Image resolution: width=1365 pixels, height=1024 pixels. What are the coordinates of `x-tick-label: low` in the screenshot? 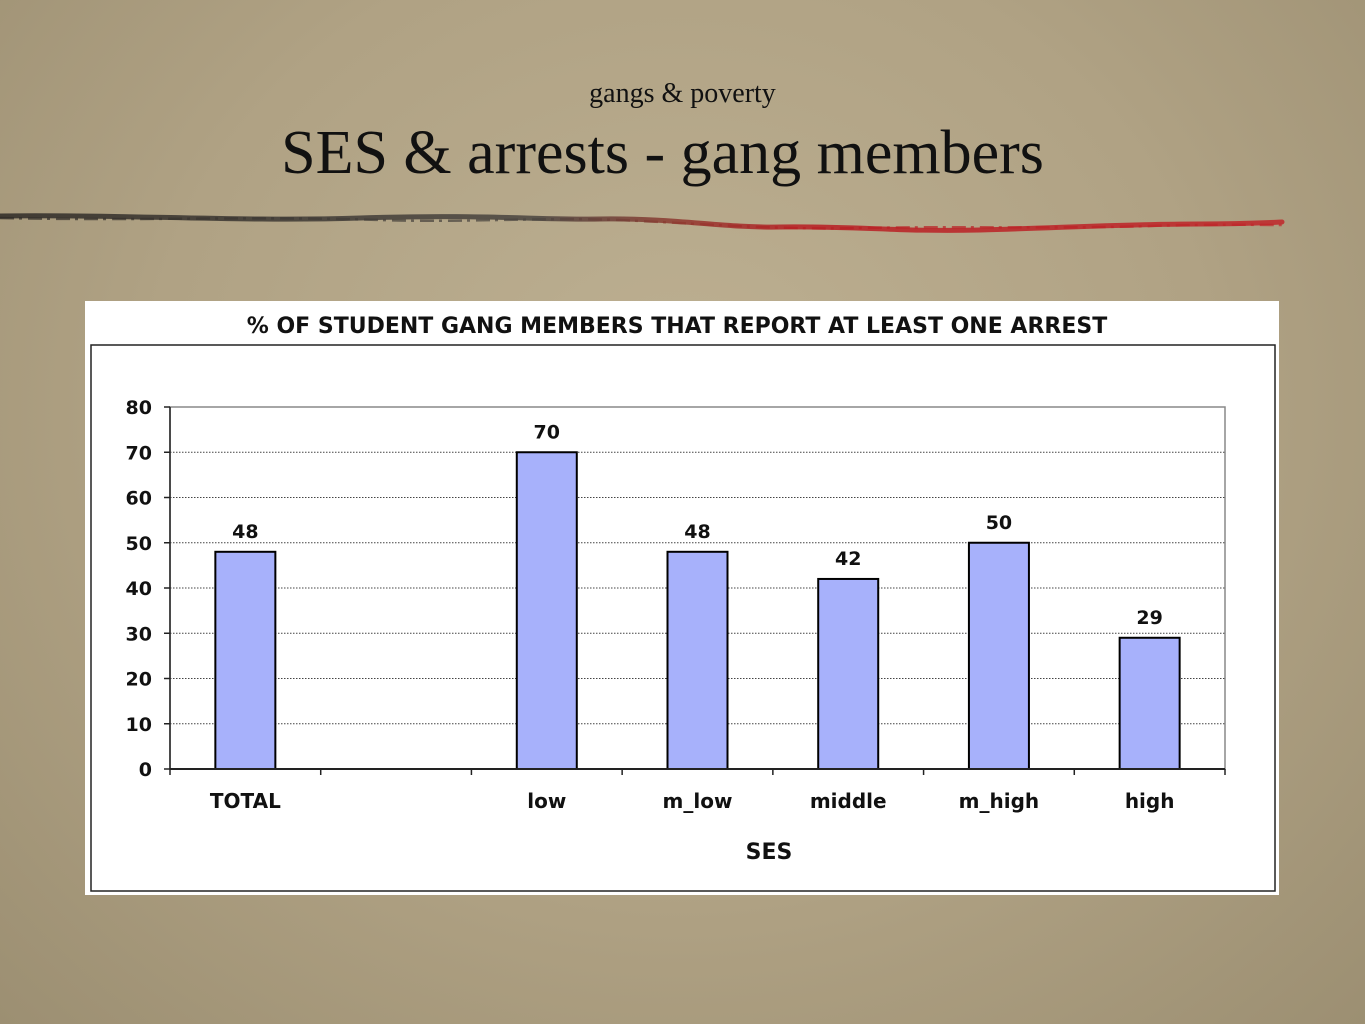 It's located at (546, 801).